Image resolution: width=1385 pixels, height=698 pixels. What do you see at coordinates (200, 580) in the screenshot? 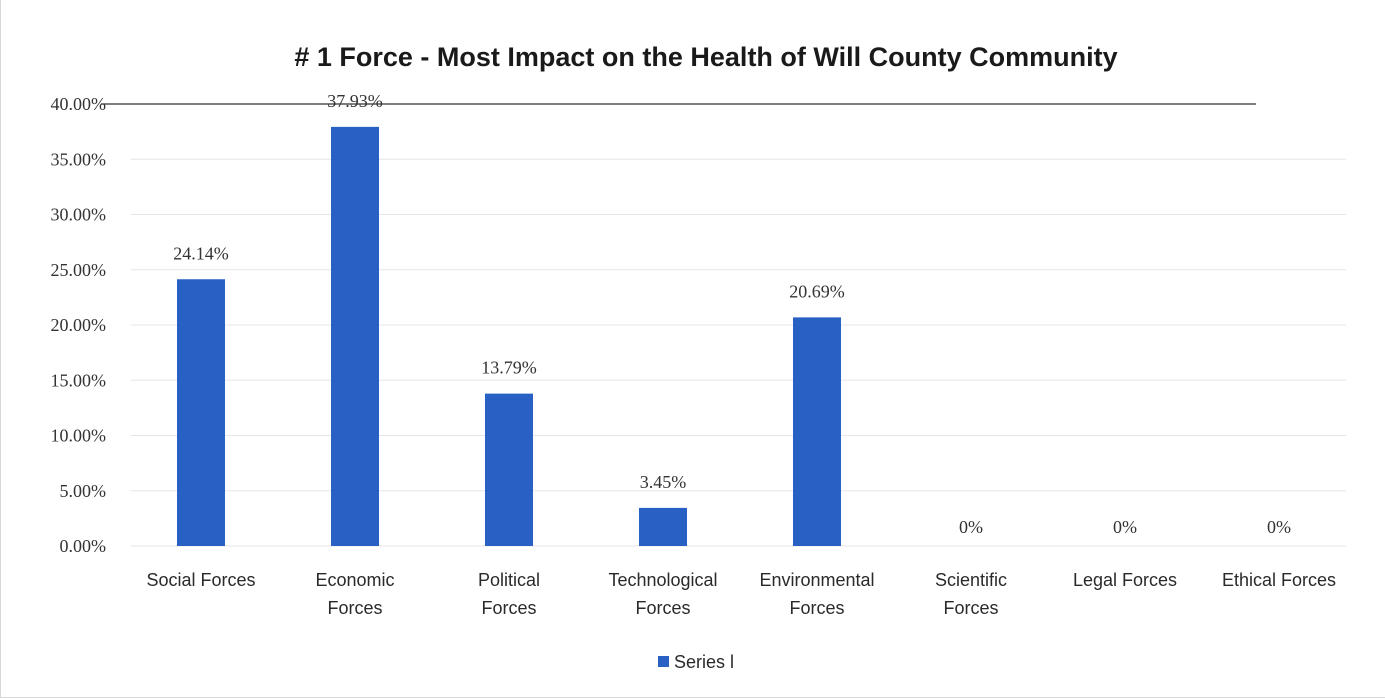
I see `x-tick-label: Social Forces` at bounding box center [200, 580].